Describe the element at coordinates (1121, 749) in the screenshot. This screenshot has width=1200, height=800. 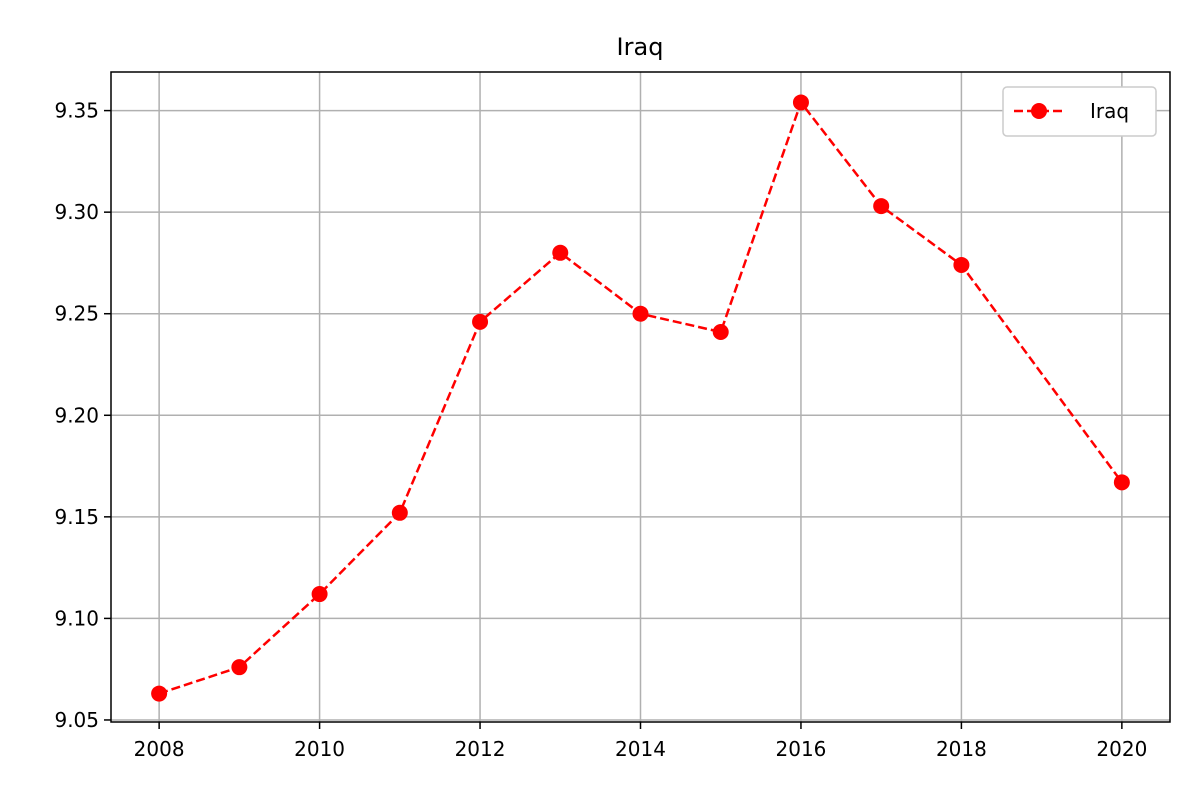
I see `x-tick-label: 2020` at that location.